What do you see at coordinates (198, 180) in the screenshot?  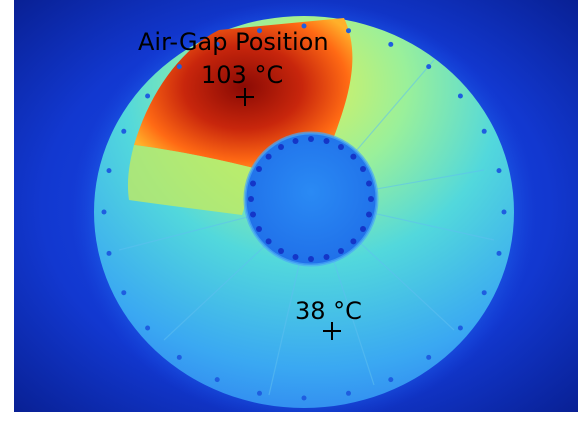 I see `warm-sector` at bounding box center [198, 180].